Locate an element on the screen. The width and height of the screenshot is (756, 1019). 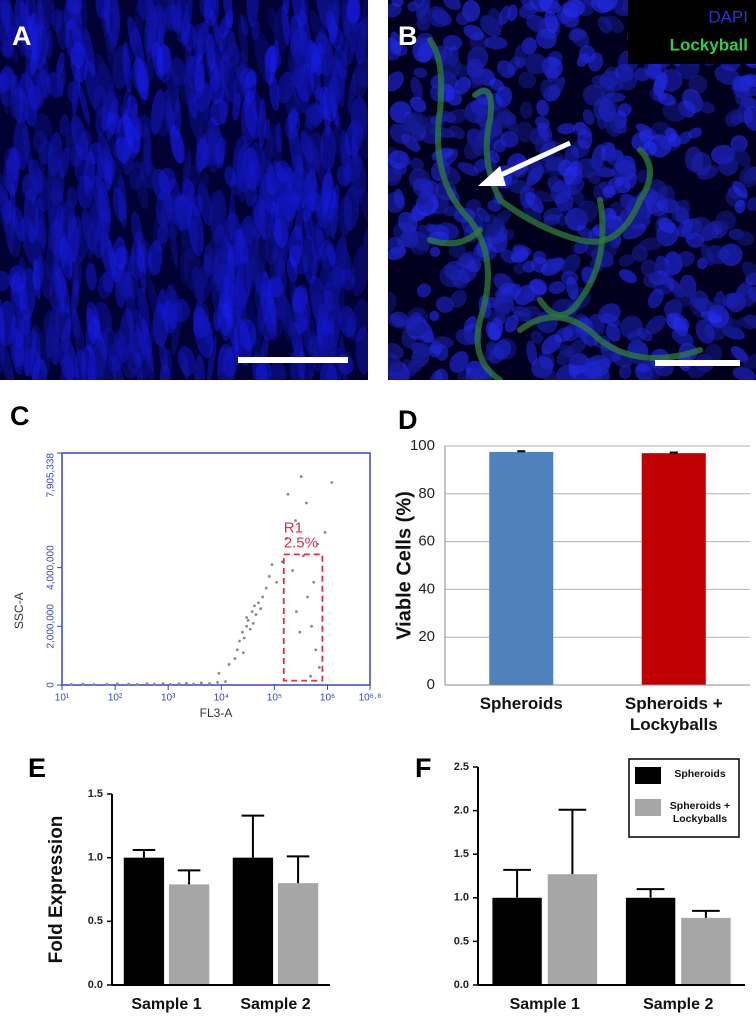
y-tick-label: 2.5 is located at coordinates (461, 767).